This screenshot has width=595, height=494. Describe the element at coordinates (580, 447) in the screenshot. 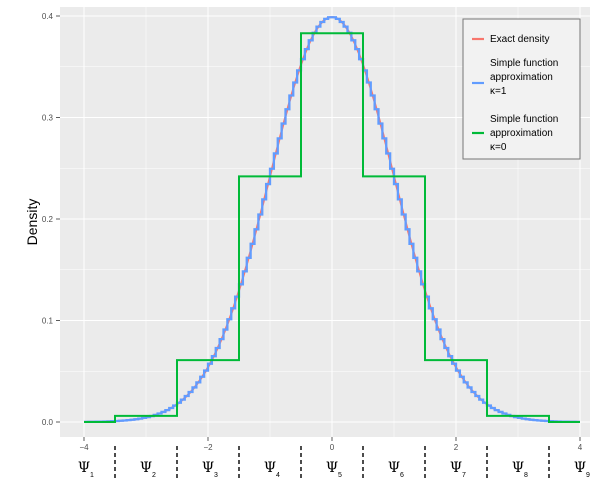

I see `x-tick-label: 4` at that location.